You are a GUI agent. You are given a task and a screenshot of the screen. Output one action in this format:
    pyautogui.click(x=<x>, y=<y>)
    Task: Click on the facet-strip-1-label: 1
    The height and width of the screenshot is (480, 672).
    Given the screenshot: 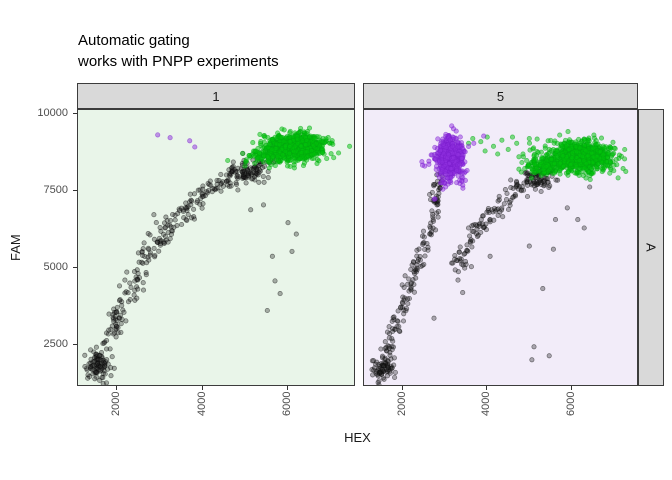 What is the action you would take?
    pyautogui.click(x=216, y=96)
    